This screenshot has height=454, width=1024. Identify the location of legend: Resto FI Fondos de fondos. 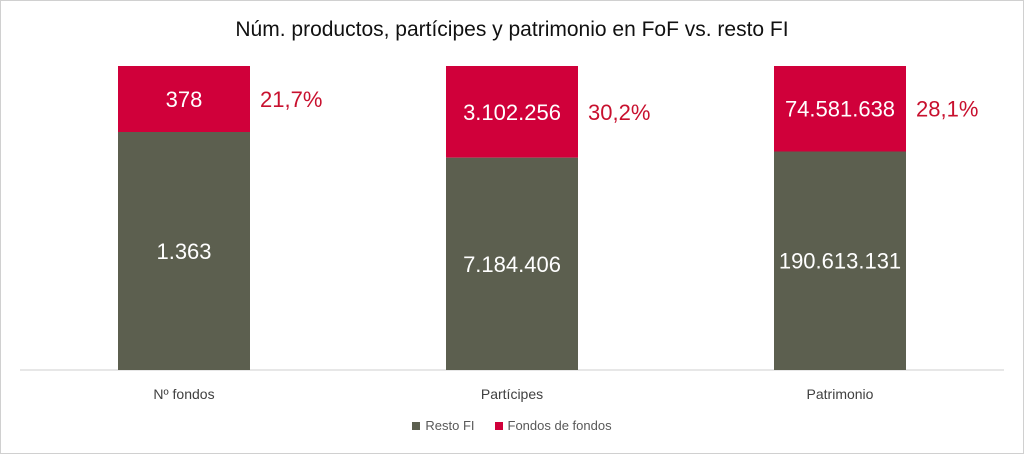
(512, 425).